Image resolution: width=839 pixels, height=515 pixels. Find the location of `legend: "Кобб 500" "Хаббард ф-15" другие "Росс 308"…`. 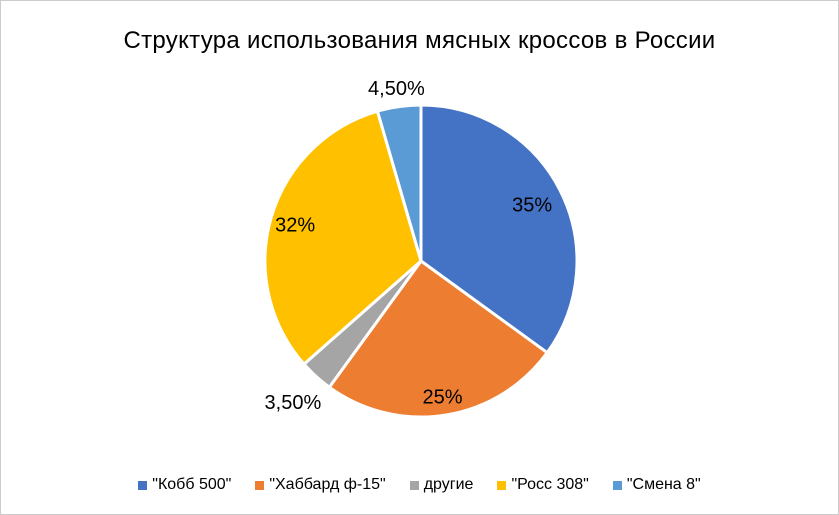

legend: "Кобб 500" "Хаббард ф-15" другие "Росс 308"… is located at coordinates (419, 485).